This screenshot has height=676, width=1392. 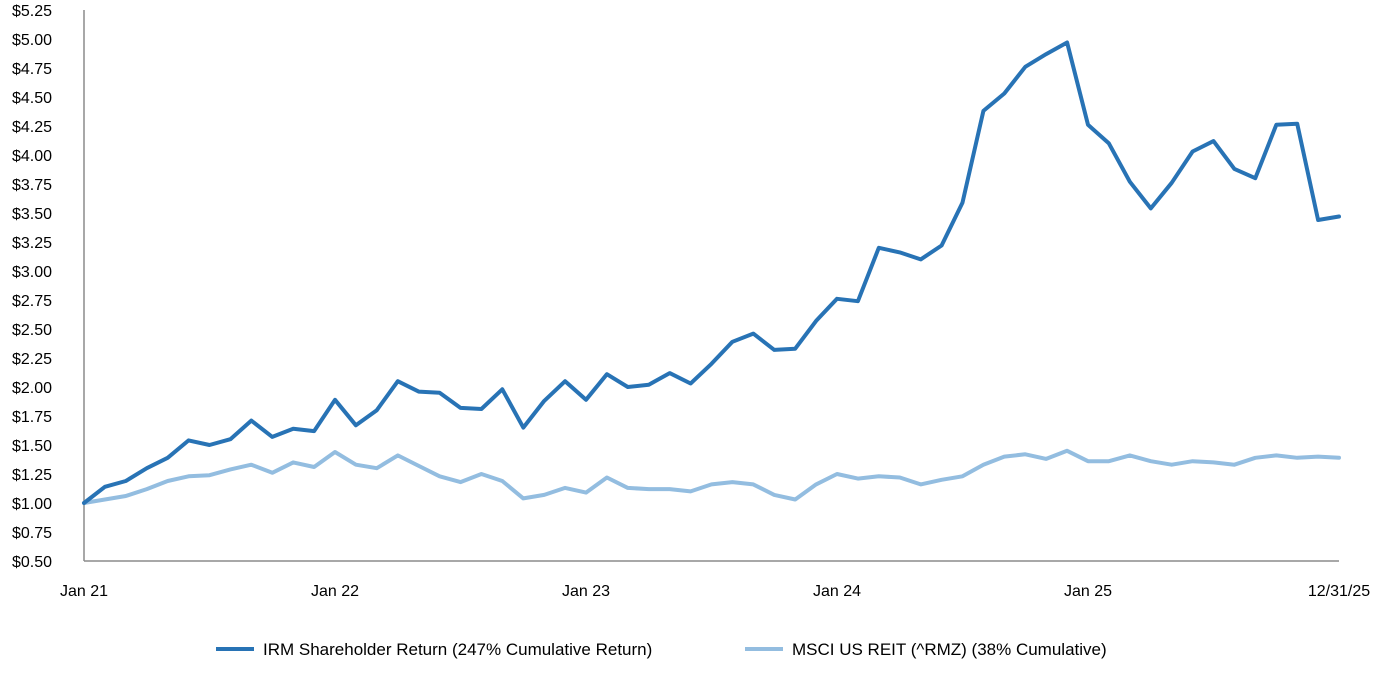 What do you see at coordinates (32, 272) in the screenshot?
I see `y-tick-label: $3.00` at bounding box center [32, 272].